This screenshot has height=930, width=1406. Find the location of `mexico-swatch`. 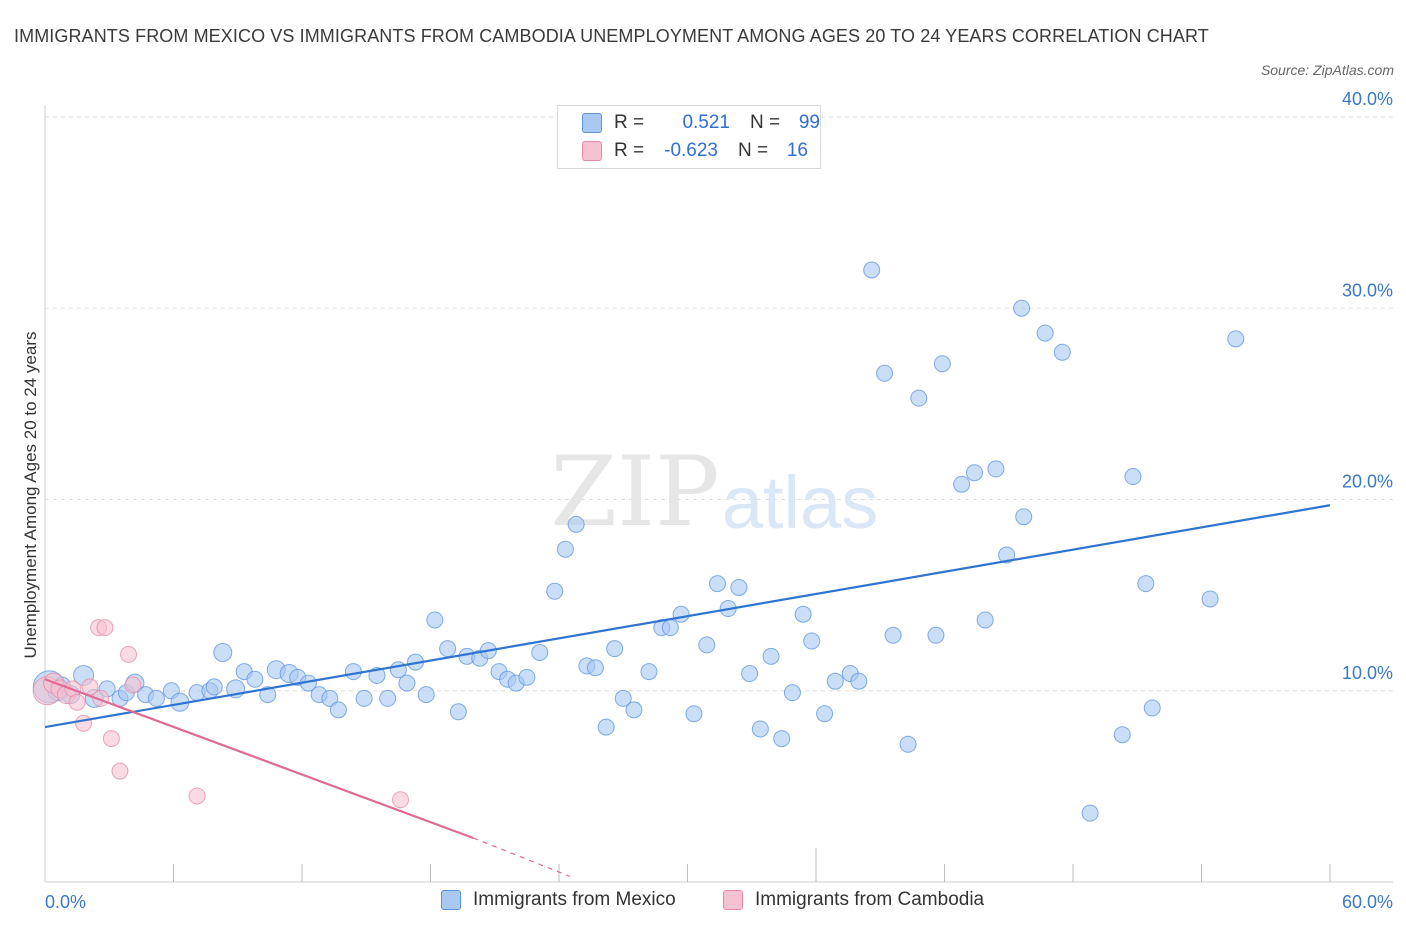

mexico-swatch is located at coordinates (592, 123).